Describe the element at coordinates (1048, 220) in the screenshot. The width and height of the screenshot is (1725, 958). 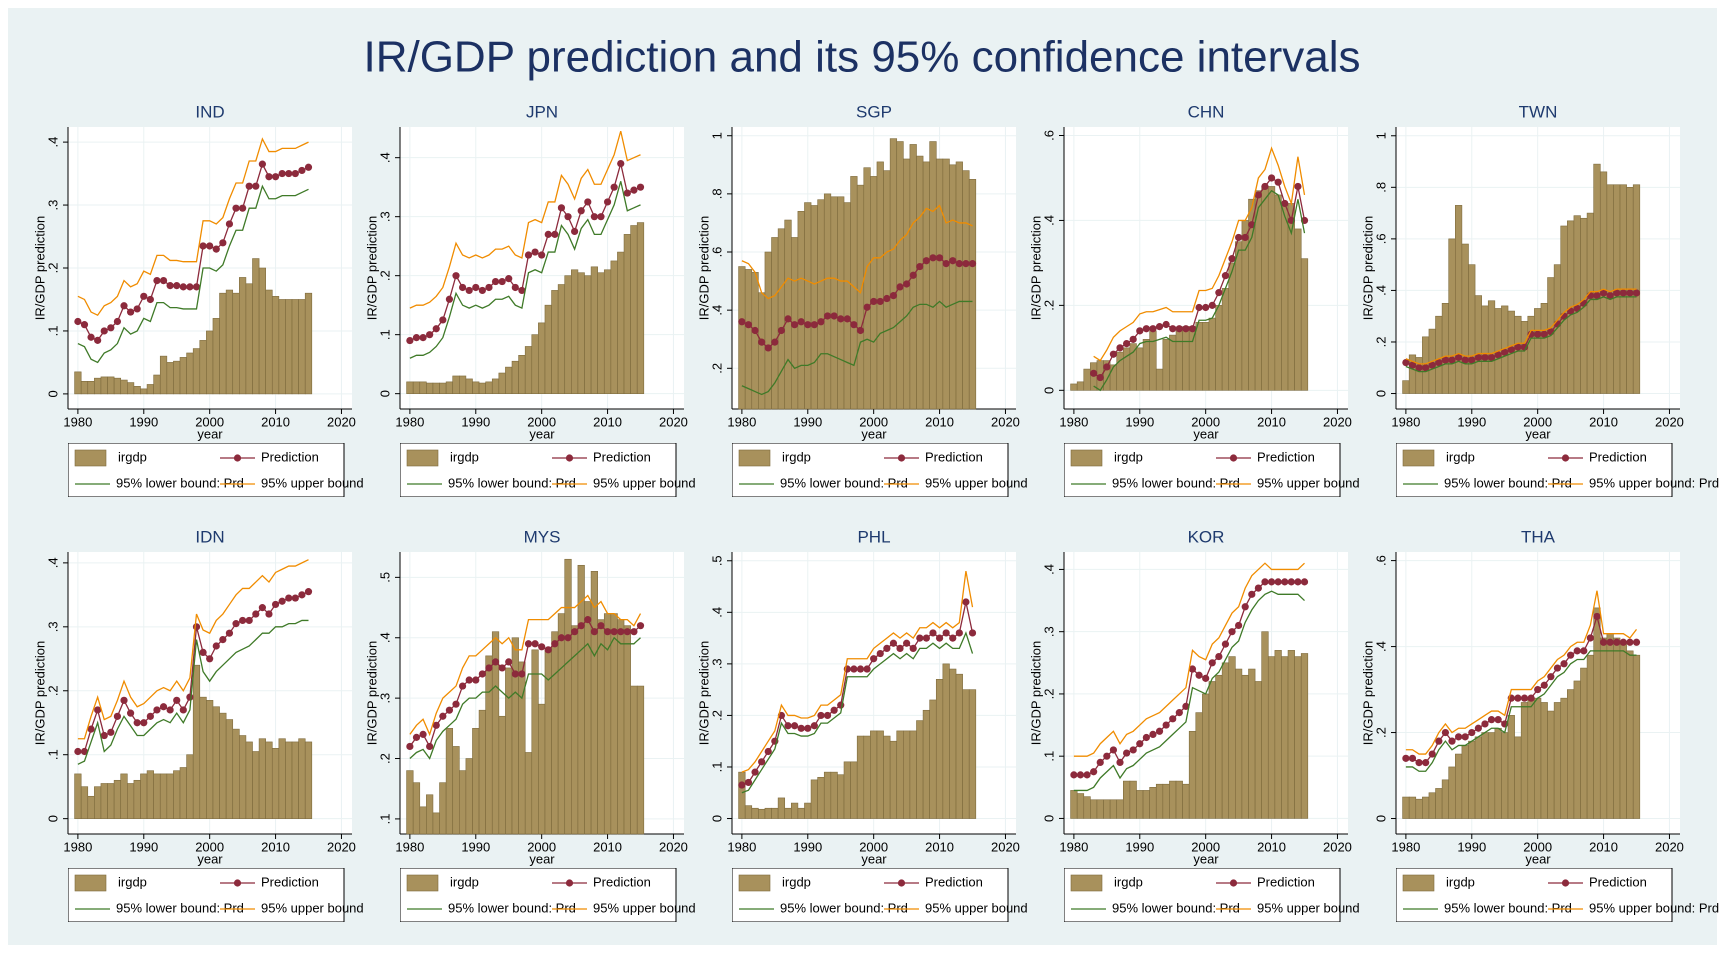
I see `y-tick-label: .4` at that location.